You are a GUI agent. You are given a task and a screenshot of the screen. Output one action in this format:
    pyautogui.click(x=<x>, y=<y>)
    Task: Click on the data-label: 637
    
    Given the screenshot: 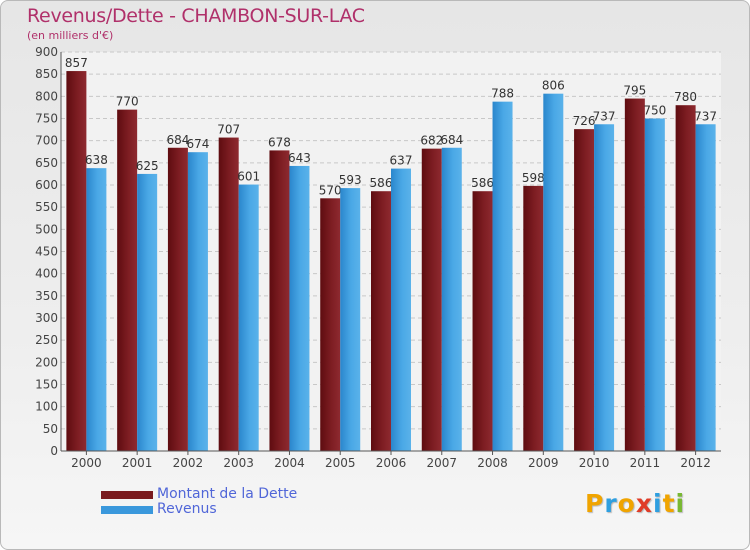 What is the action you would take?
    pyautogui.click(x=401, y=161)
    